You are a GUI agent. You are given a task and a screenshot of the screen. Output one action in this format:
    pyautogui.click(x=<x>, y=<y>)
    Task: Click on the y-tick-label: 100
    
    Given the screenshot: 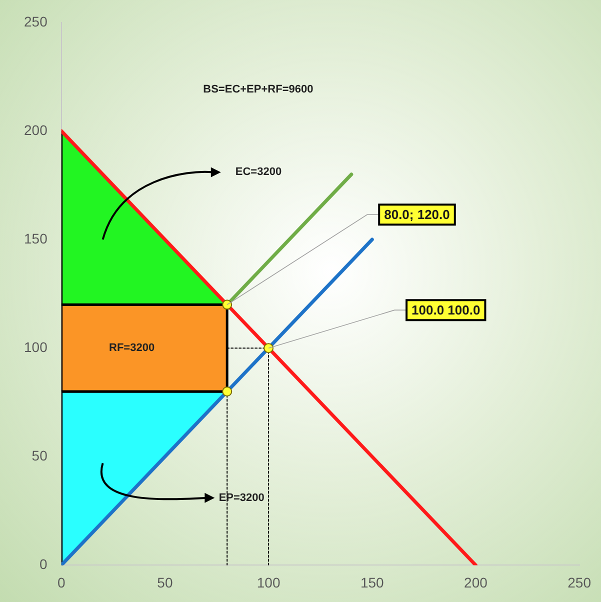 What is the action you would take?
    pyautogui.click(x=36, y=346)
    